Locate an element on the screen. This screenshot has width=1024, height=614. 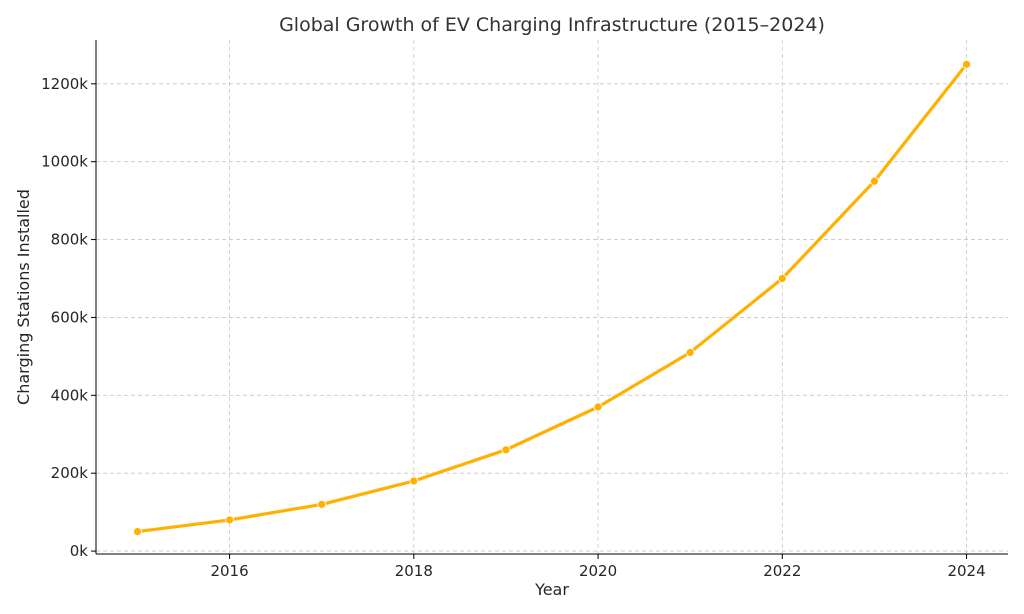
x-tick-label: 2020 is located at coordinates (598, 571).